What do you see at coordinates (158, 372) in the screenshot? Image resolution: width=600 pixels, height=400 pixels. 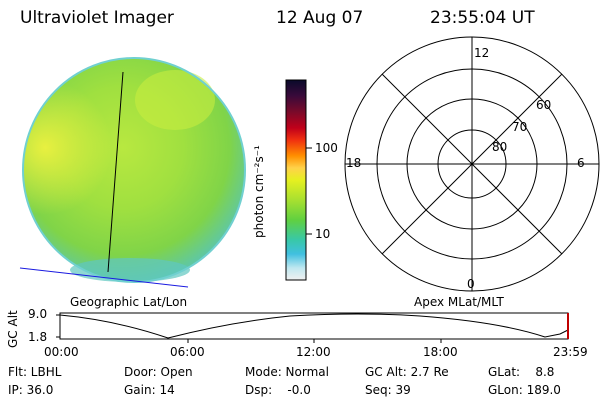 I see `status-door: Door: Open` at bounding box center [158, 372].